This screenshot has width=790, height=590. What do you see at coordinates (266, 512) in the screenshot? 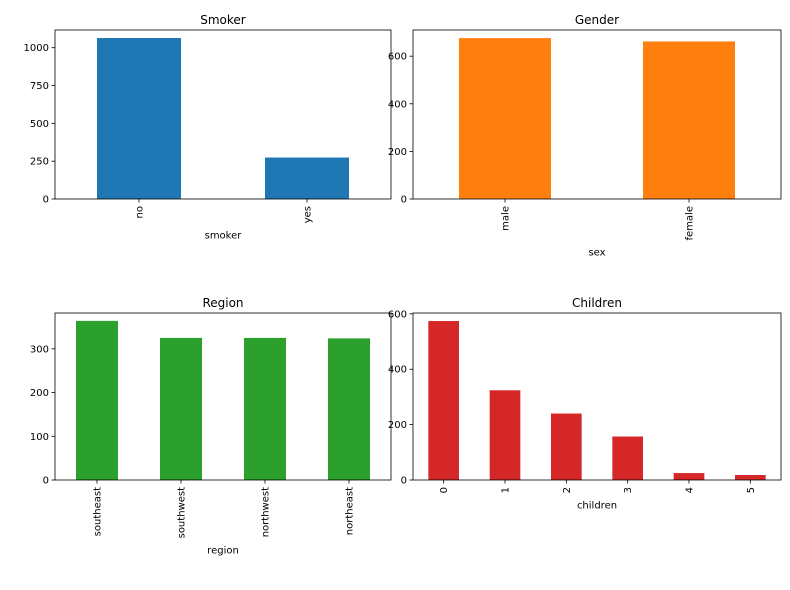
I see `x-tick-label: northwest` at bounding box center [266, 512].